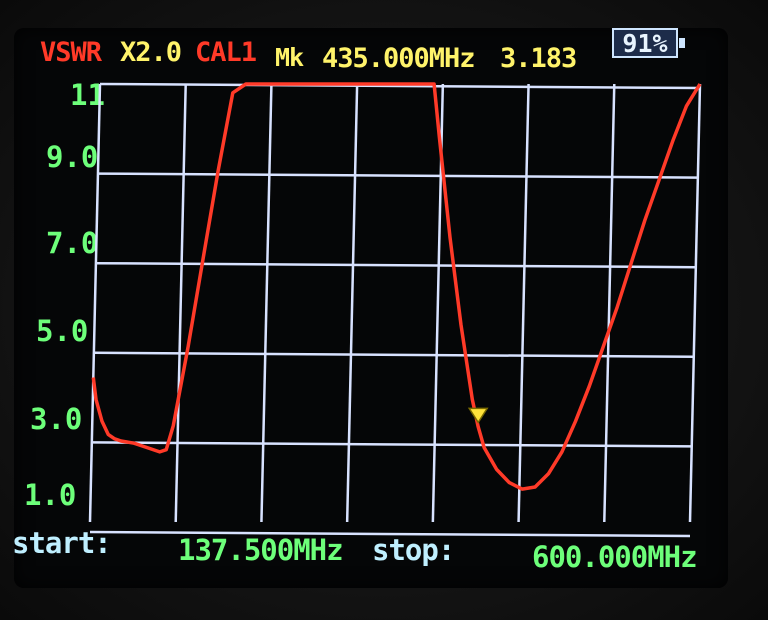  I want to click on mode-label: VSWR, so click(71, 52).